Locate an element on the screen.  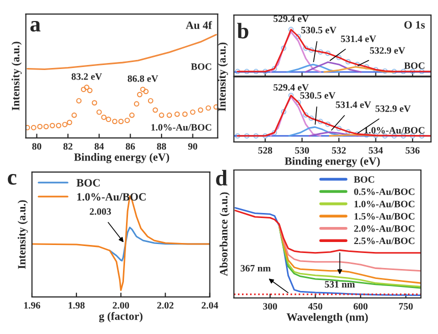
x-tick-label: 2.04 is located at coordinates (210, 305).